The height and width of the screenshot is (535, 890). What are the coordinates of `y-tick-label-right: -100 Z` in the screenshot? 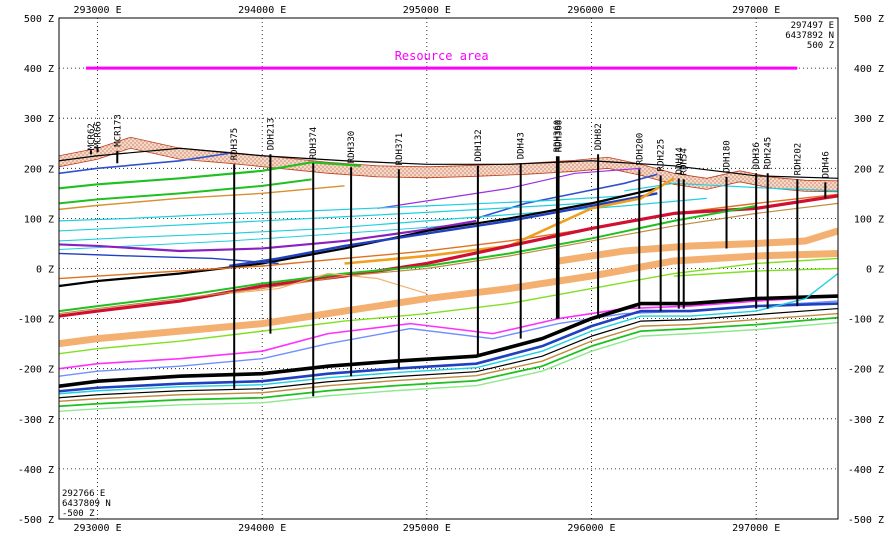 It's located at (866, 320).